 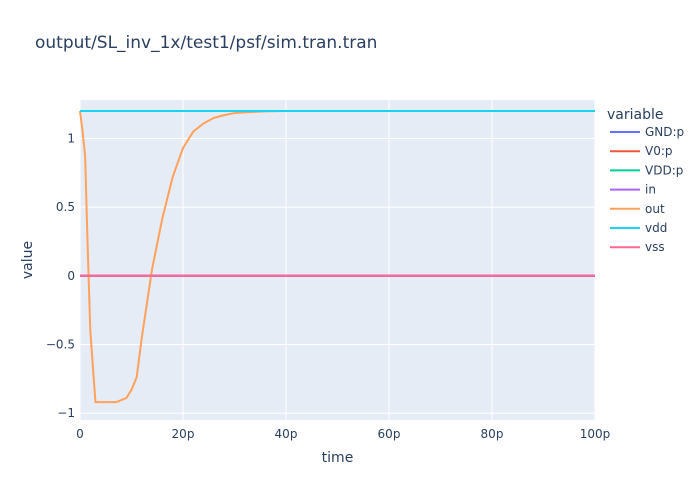 I want to click on legend-item-out: out, so click(x=655, y=209).